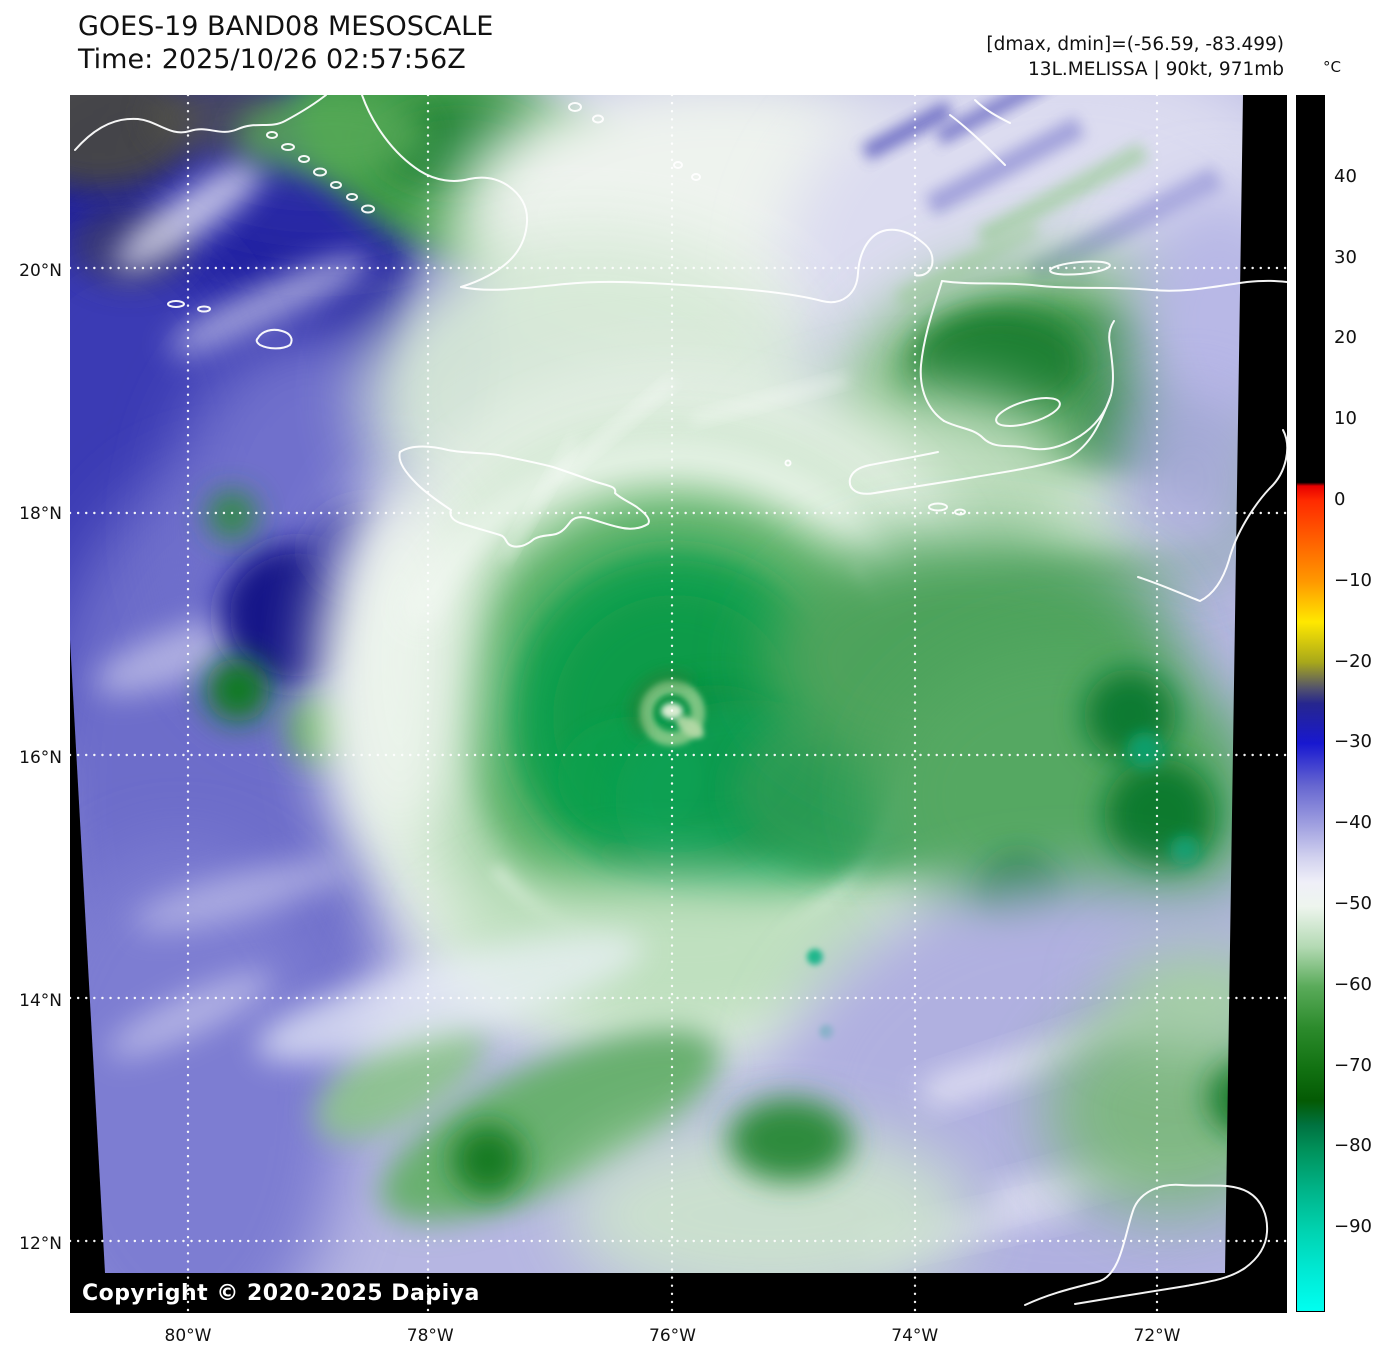 The height and width of the screenshot is (1359, 1390). I want to click on coast-jamaica, so click(524, 496).